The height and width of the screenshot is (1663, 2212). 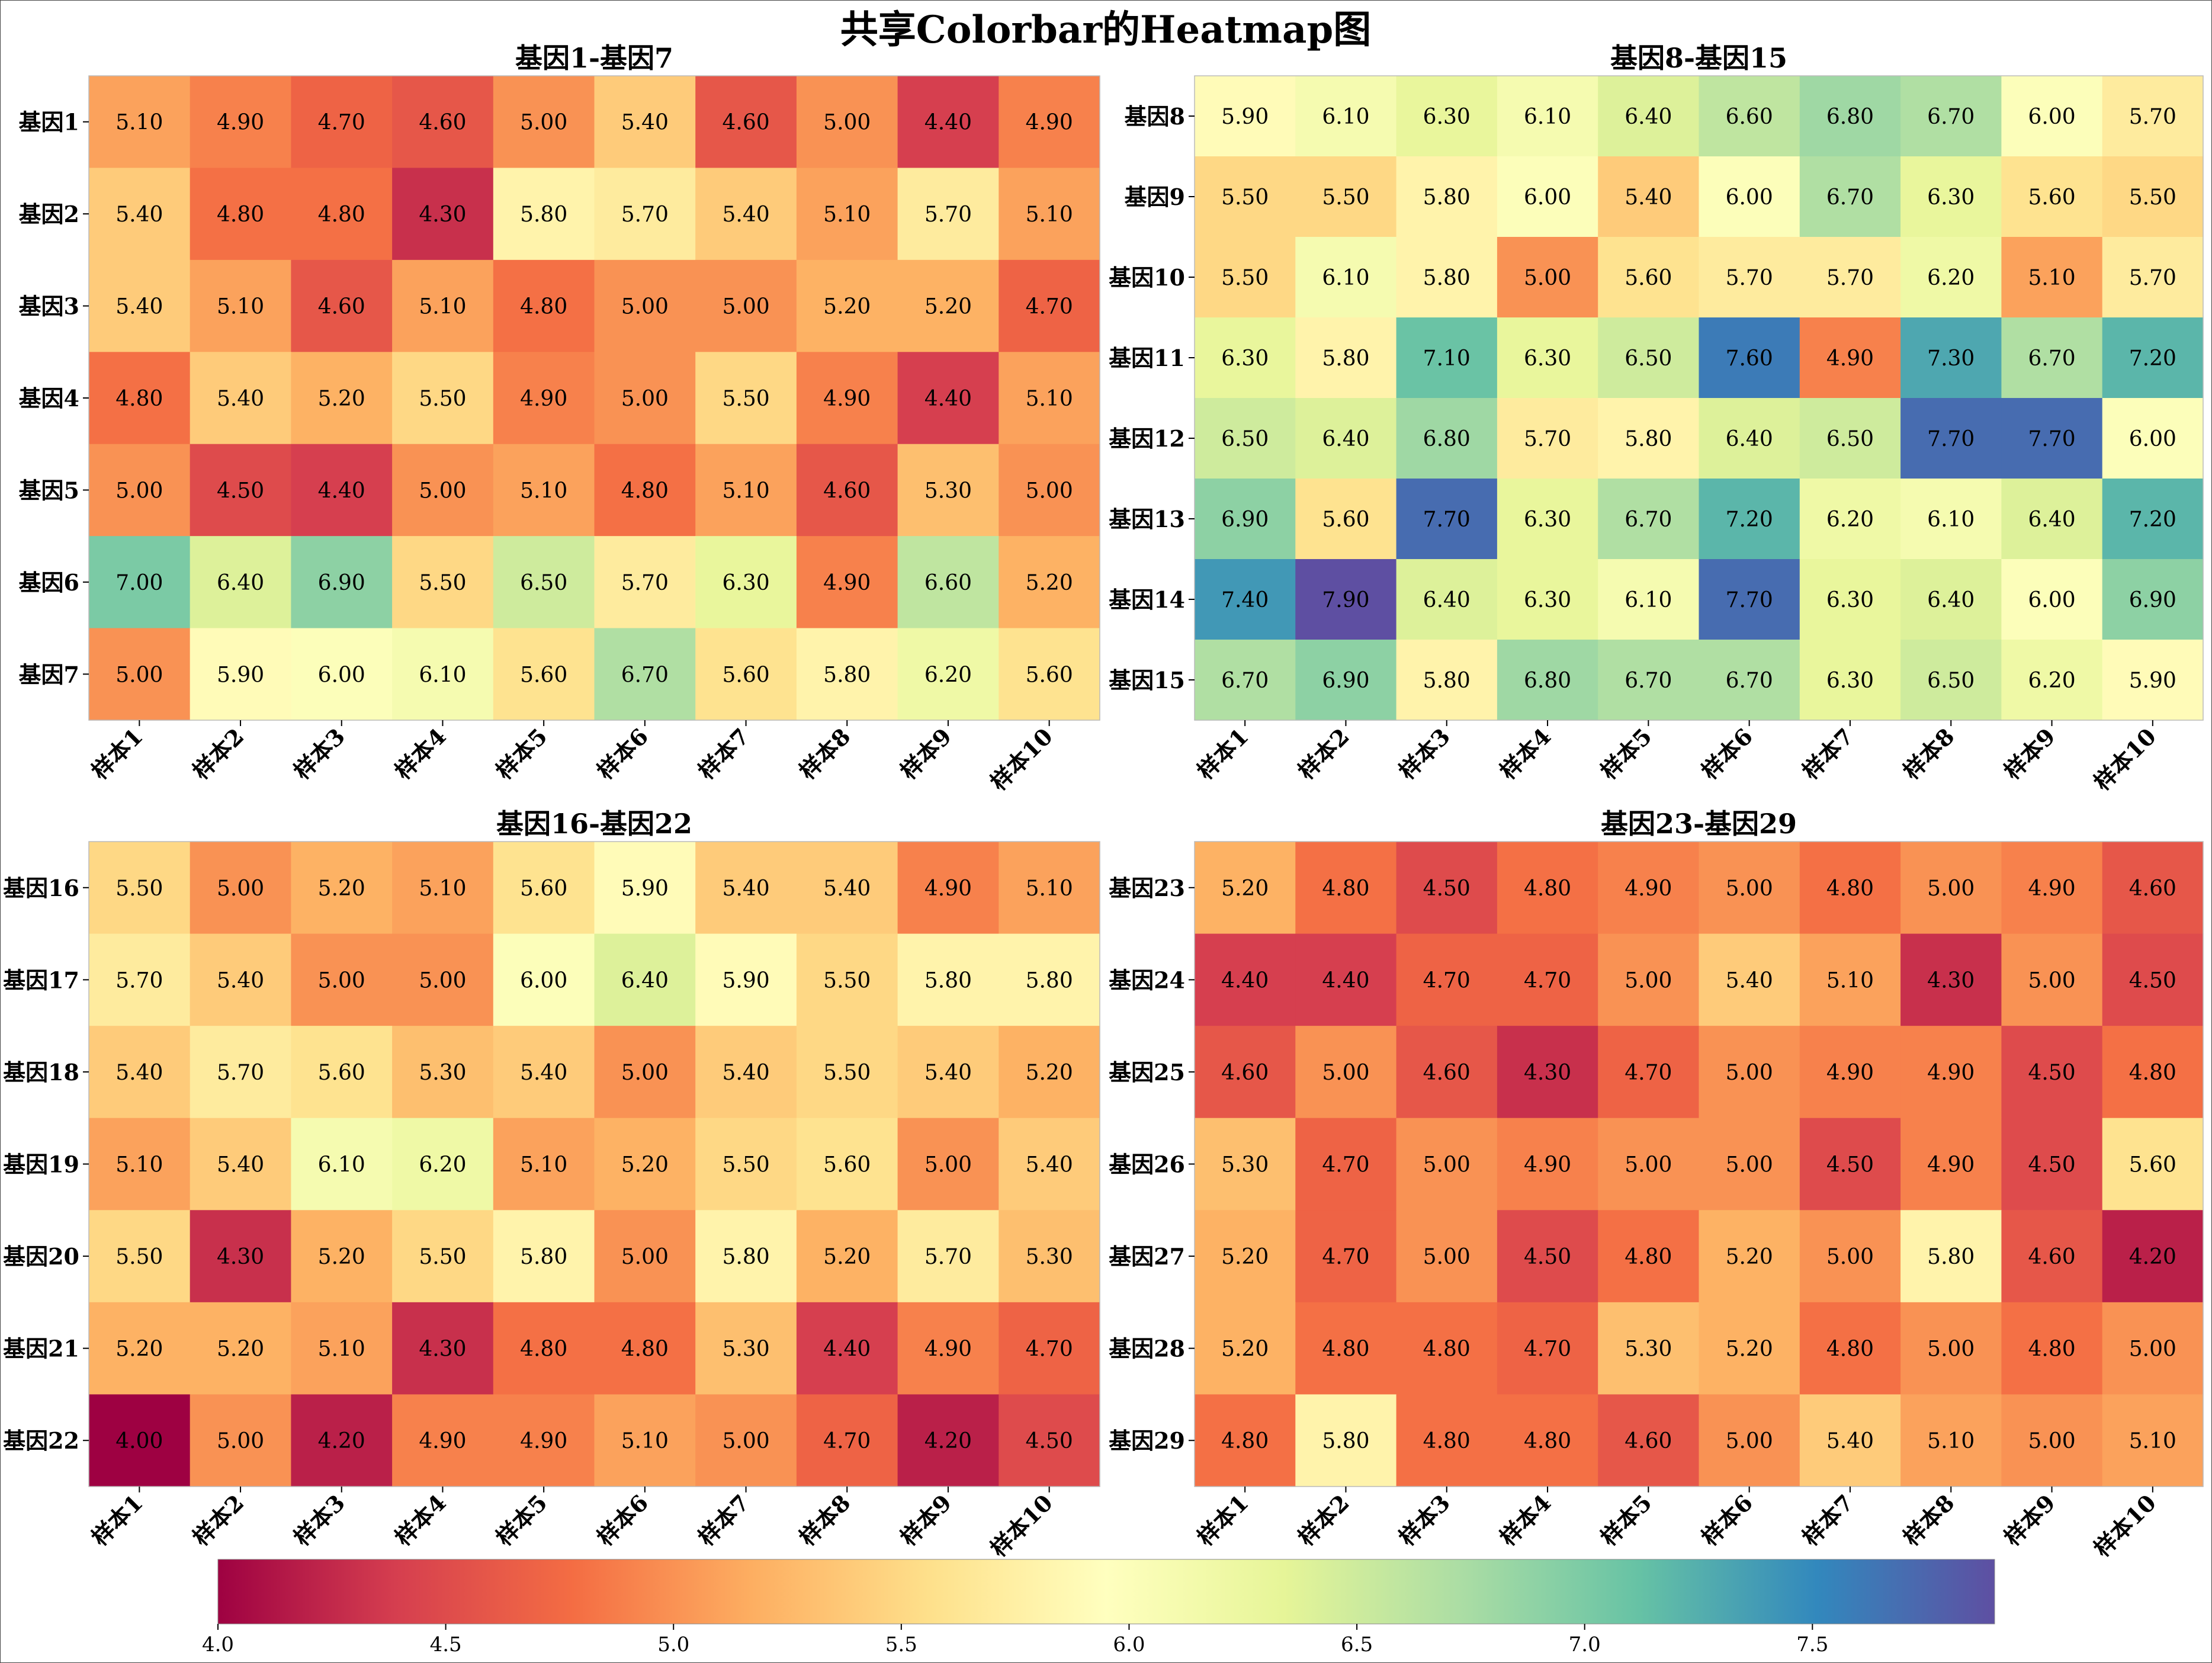 What do you see at coordinates (1727, 754) in the screenshot?
I see `x-tick-label: 样本6` at bounding box center [1727, 754].